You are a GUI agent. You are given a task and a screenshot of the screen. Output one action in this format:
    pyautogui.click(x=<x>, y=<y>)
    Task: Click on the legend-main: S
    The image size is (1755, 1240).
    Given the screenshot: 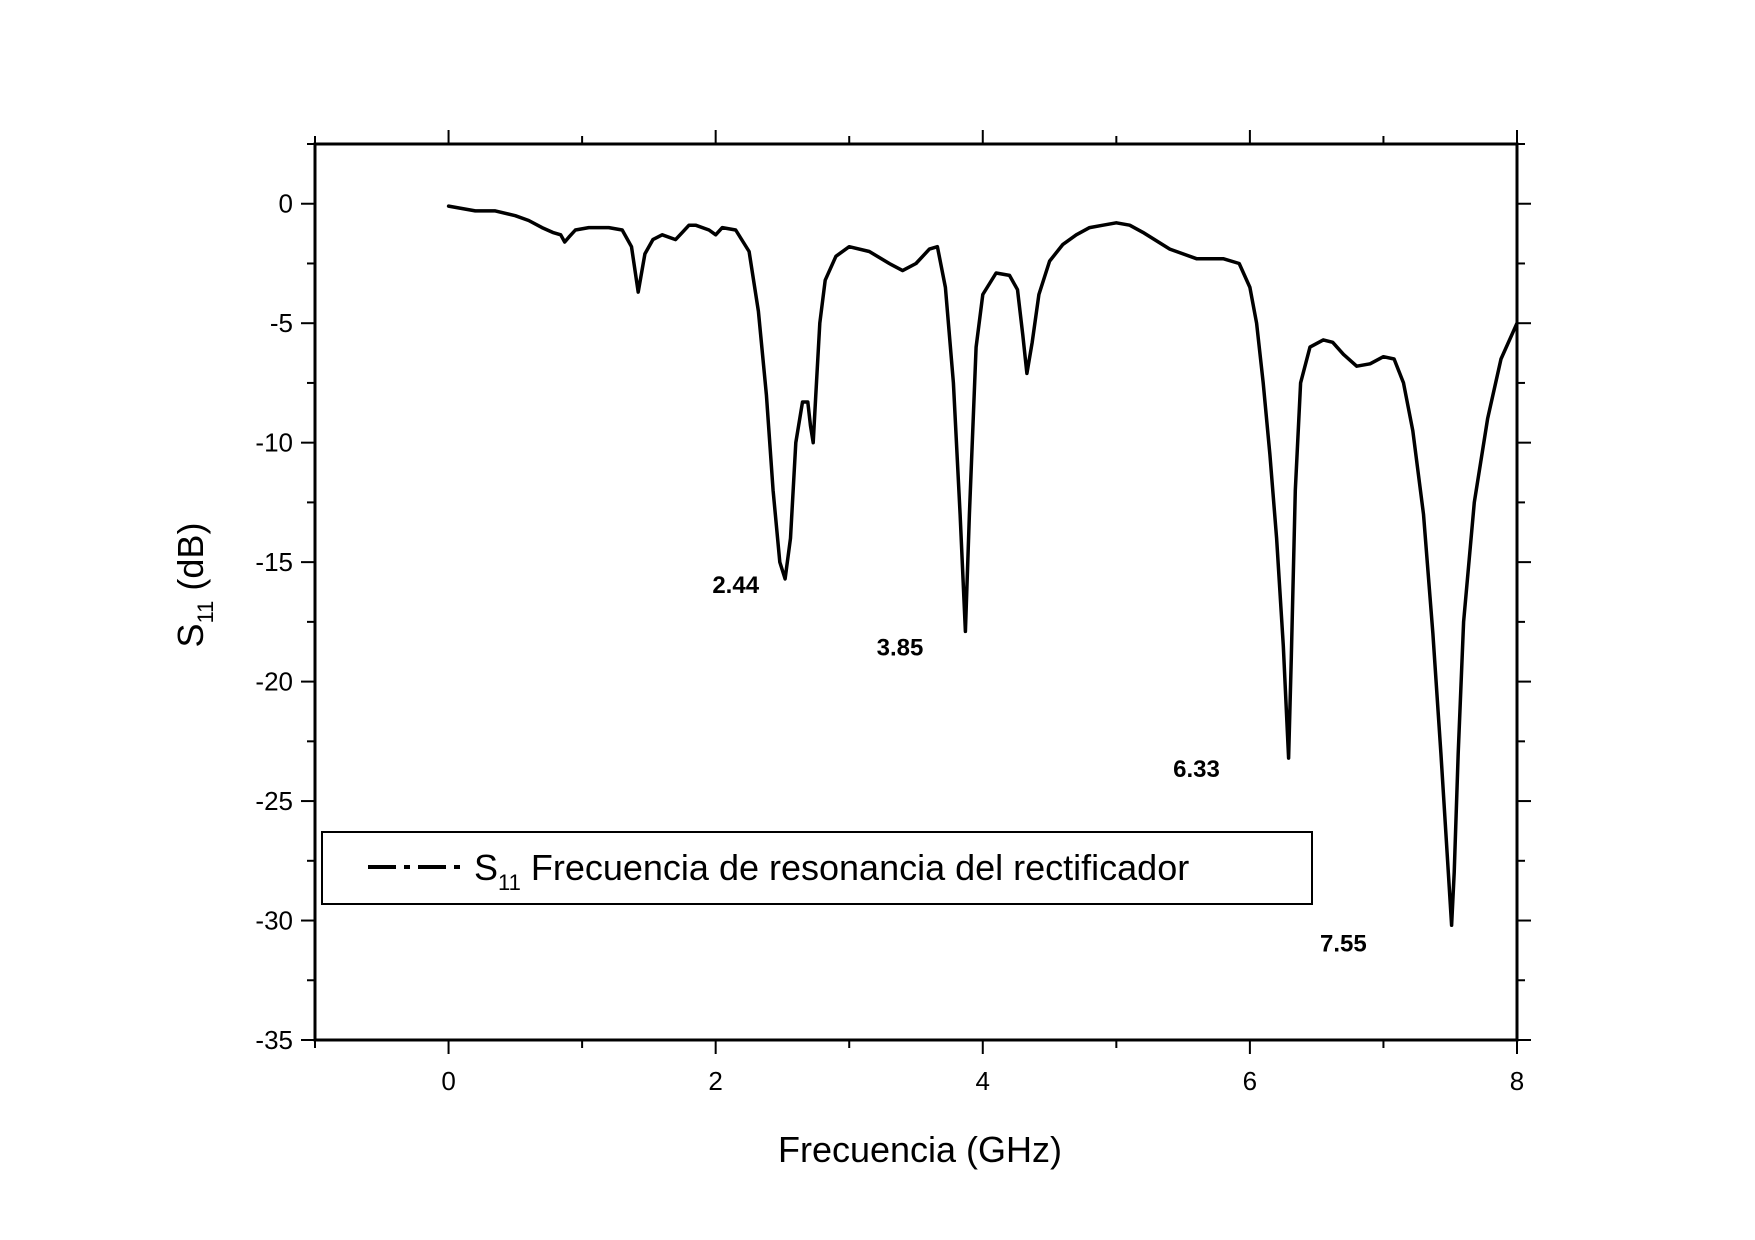 What is the action you would take?
    pyautogui.click(x=486, y=867)
    